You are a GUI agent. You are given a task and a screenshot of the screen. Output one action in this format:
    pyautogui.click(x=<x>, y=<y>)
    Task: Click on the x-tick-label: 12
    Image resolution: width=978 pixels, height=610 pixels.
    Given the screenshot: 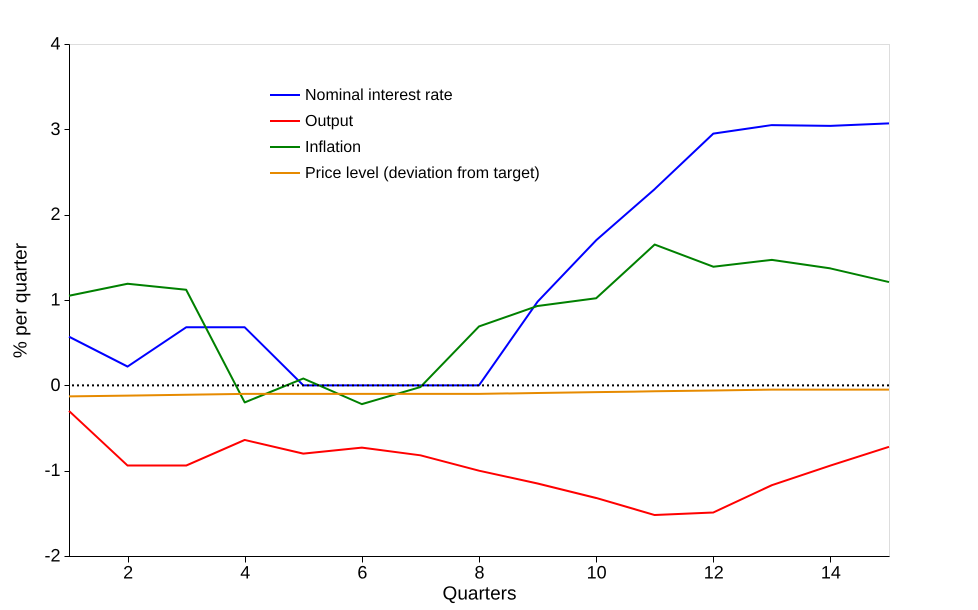 What is the action you would take?
    pyautogui.click(x=714, y=572)
    